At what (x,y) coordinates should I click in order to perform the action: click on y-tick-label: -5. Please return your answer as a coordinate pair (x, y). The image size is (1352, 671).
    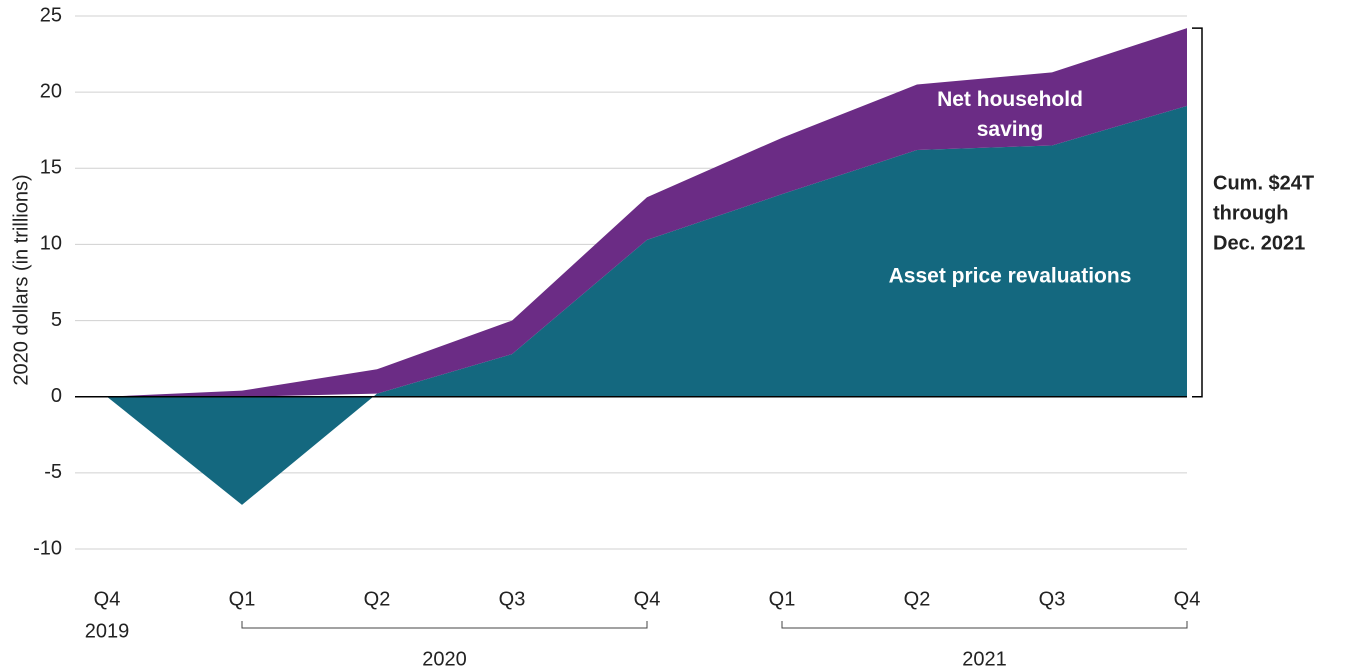
    Looking at the image, I should click on (53, 472).